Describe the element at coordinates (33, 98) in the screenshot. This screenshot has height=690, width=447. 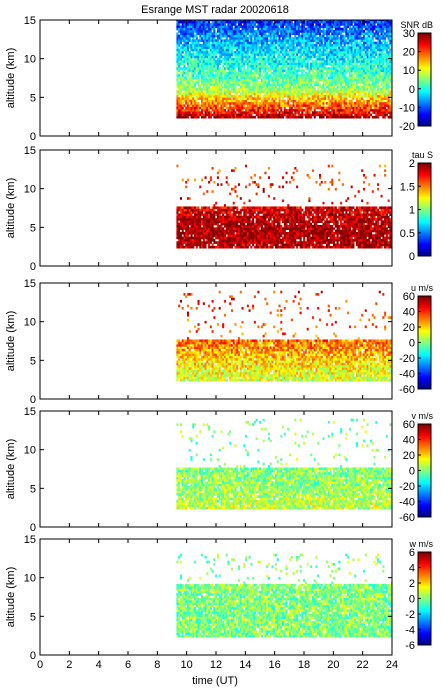
I see `y-tick-label: 5` at that location.